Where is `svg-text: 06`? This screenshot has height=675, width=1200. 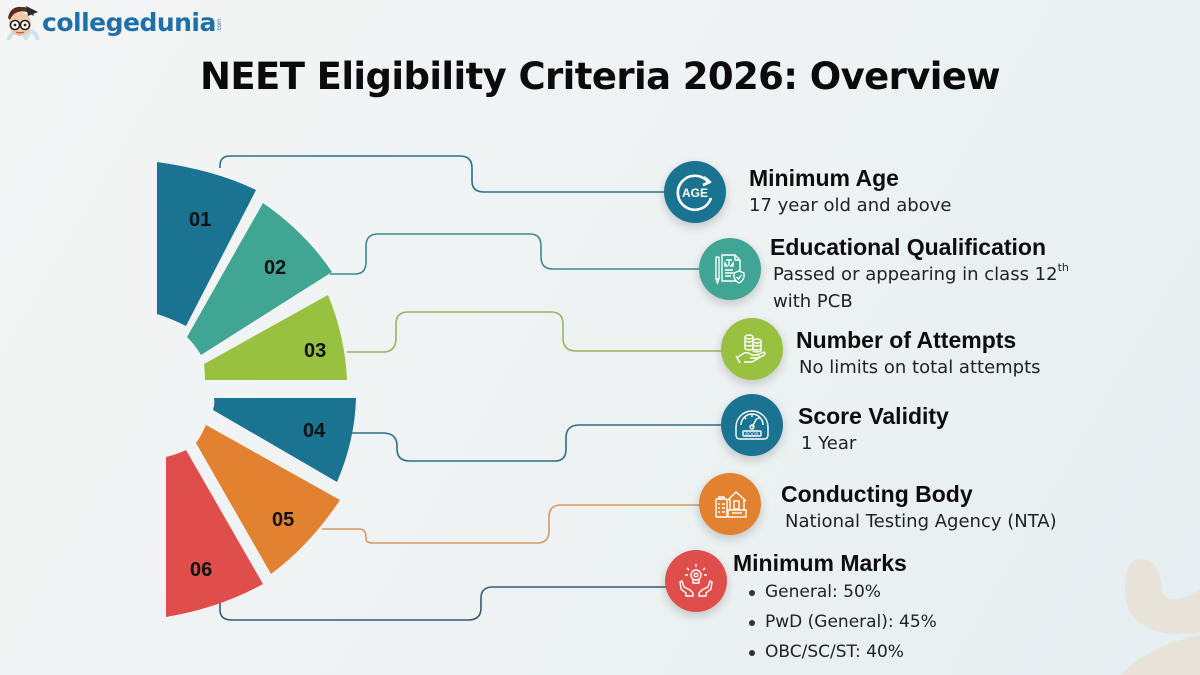 svg-text: 06 is located at coordinates (201, 570).